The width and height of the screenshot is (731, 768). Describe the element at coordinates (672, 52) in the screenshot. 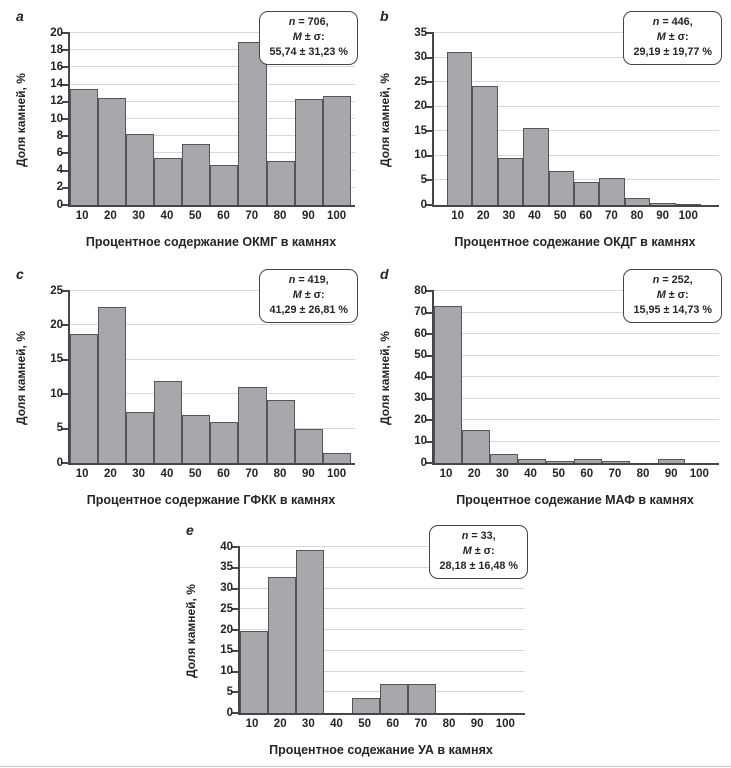

I see `stats-line: 29,19 ± 19,77 %` at that location.